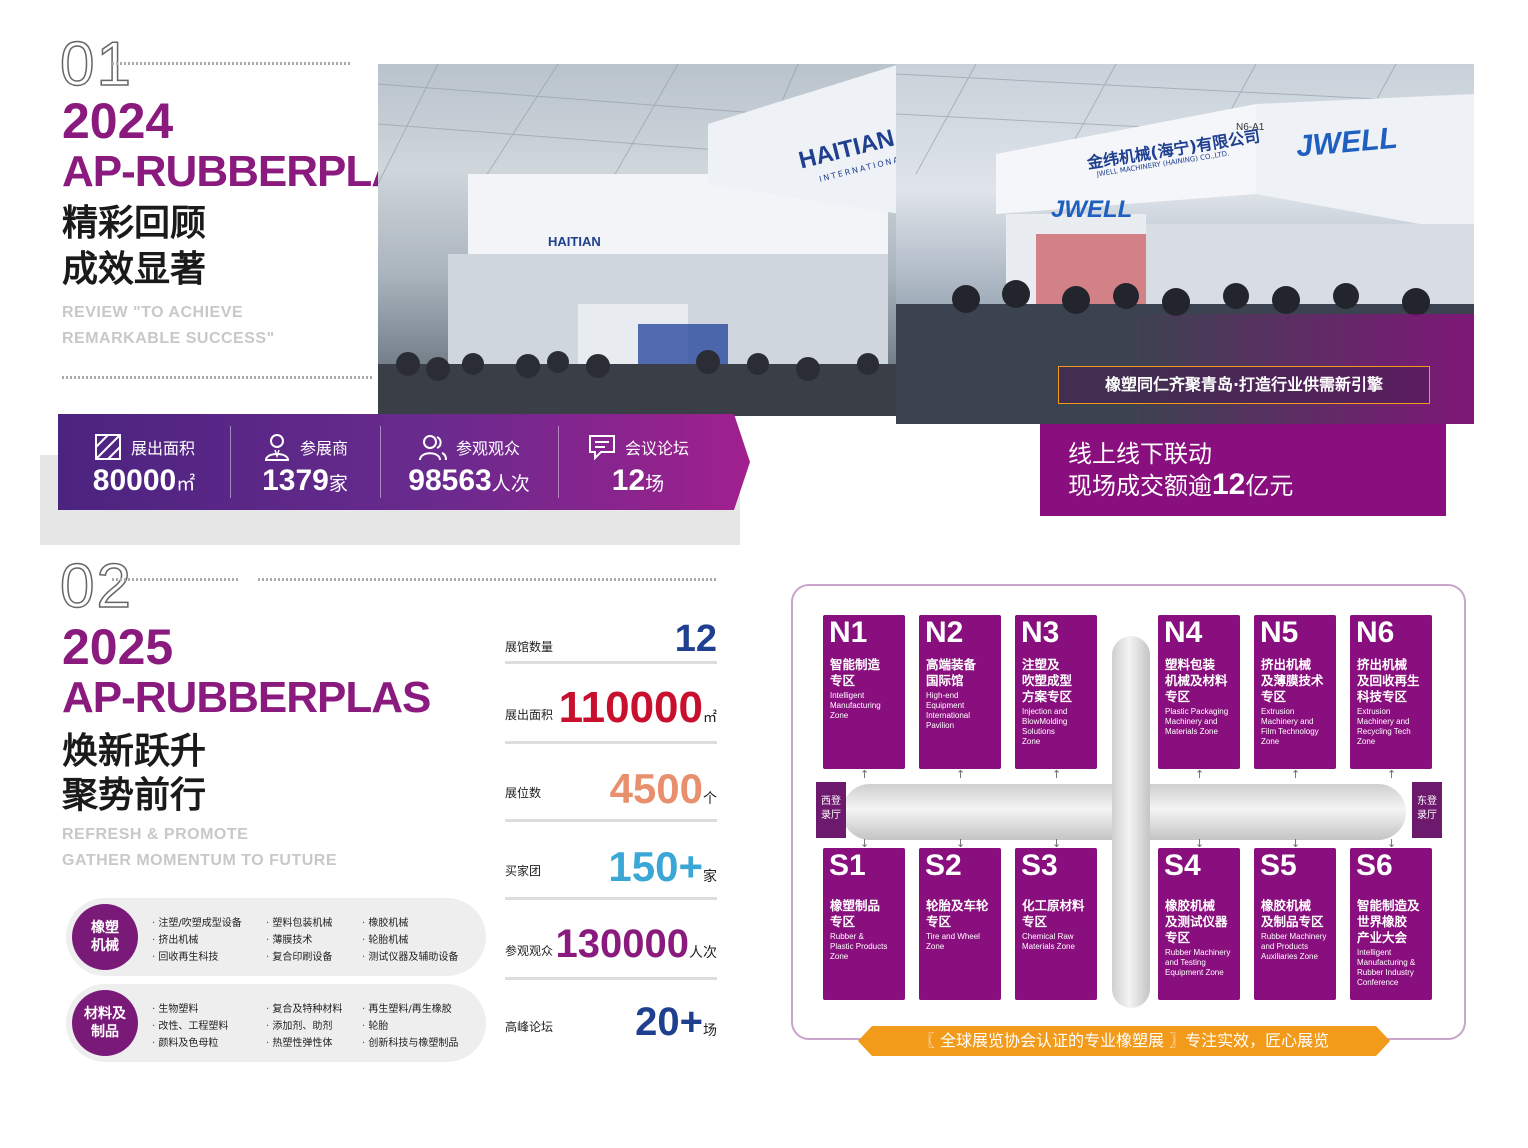 Image resolution: width=1528 pixels, height=1148 pixels. Describe the element at coordinates (186, 484) in the screenshot. I see `stat-unit: ㎡` at that location.